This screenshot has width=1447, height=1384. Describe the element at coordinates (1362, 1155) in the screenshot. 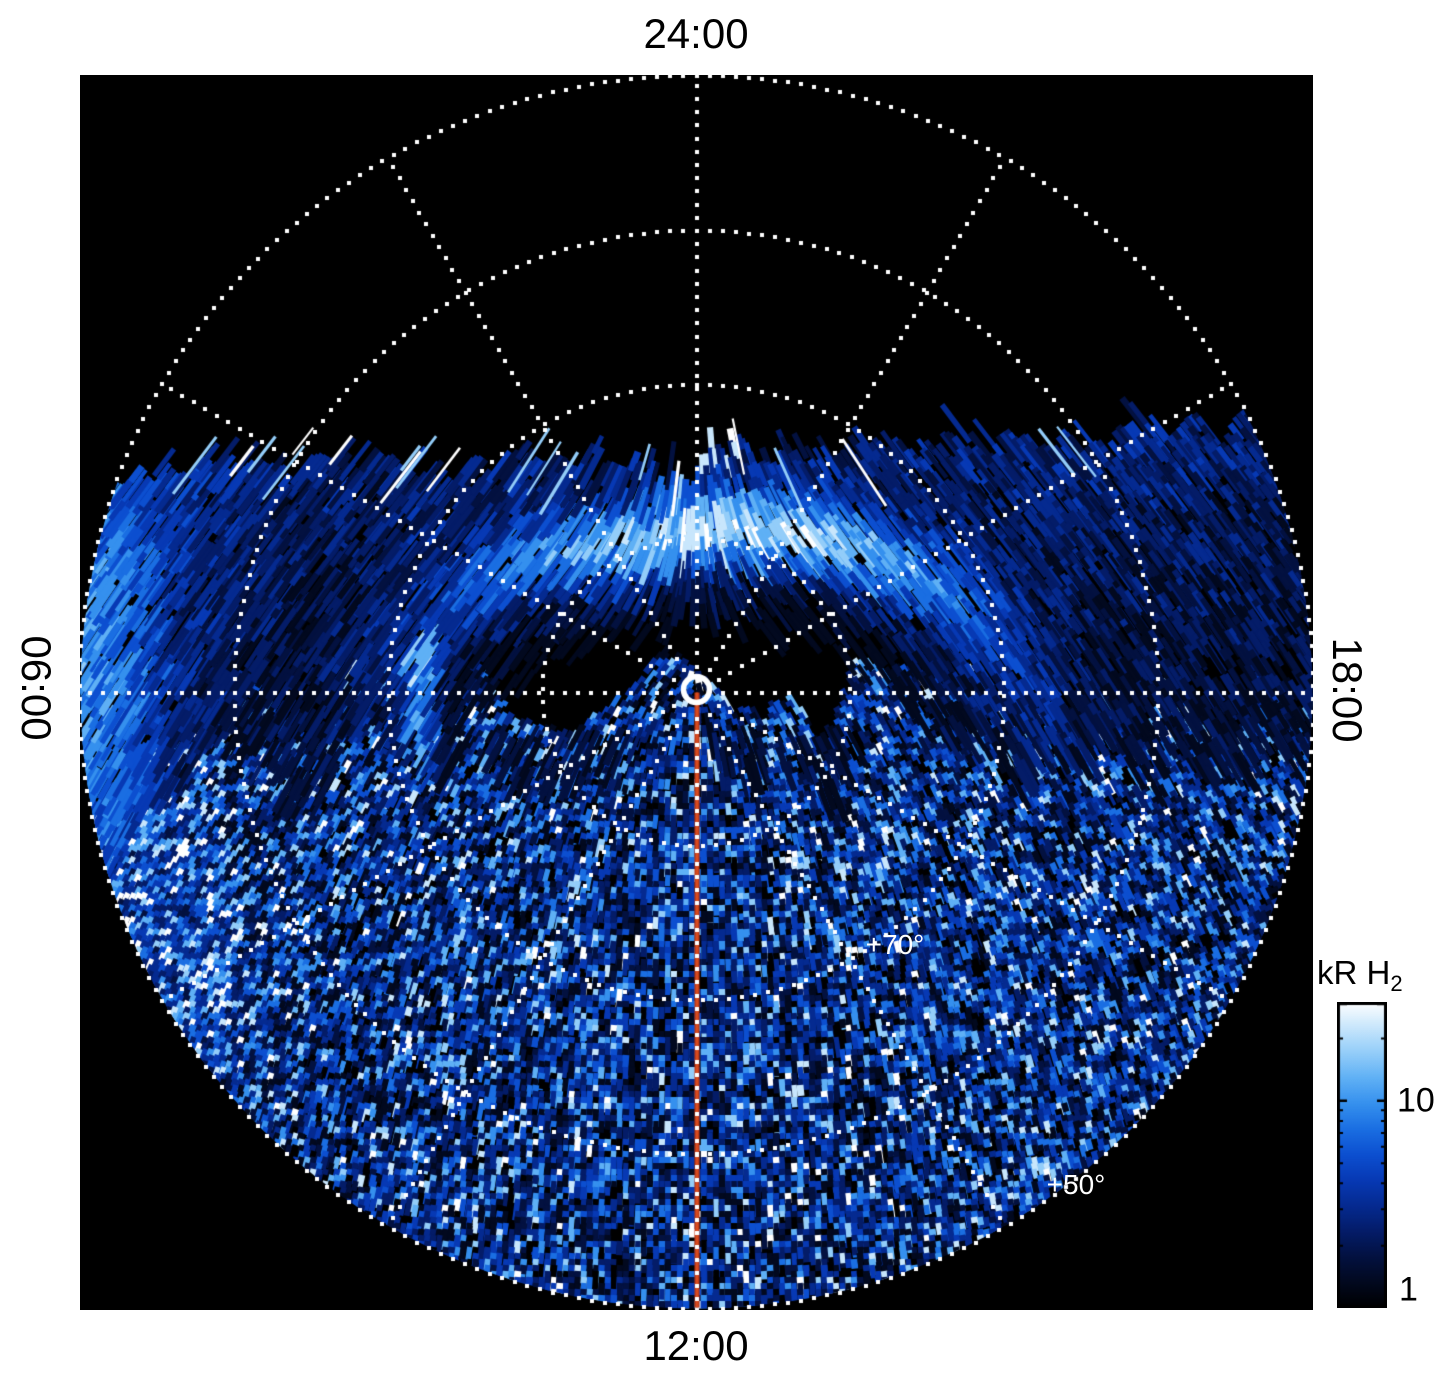

I see `colorbar-gradient-canvas` at that location.